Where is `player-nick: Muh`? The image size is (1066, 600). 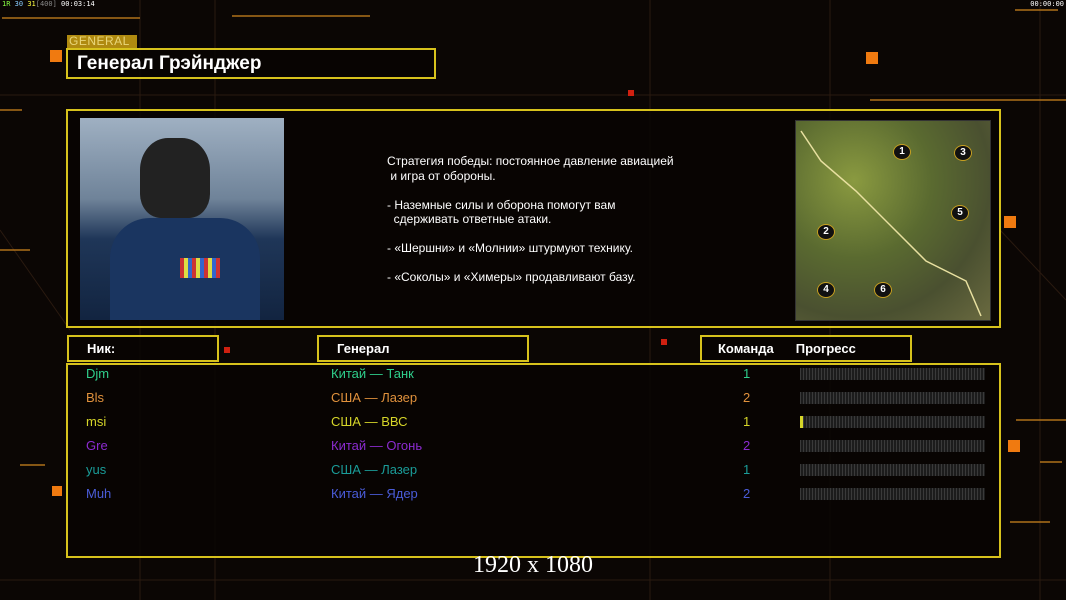 player-nick: Muh is located at coordinates (99, 493).